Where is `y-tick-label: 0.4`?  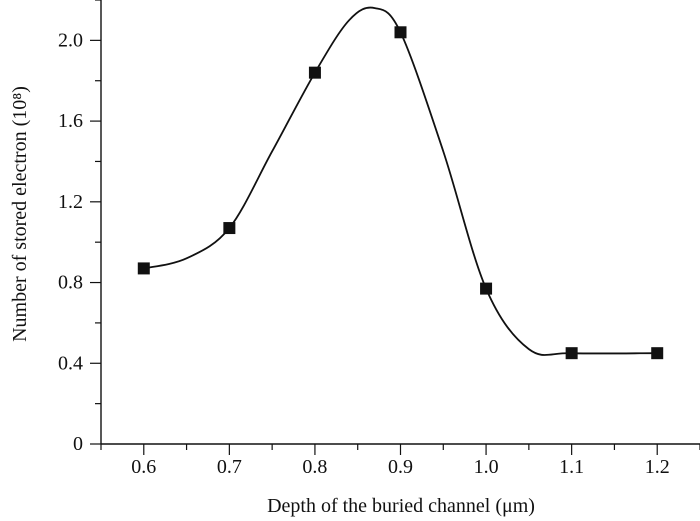 y-tick-label: 0.4 is located at coordinates (70, 363).